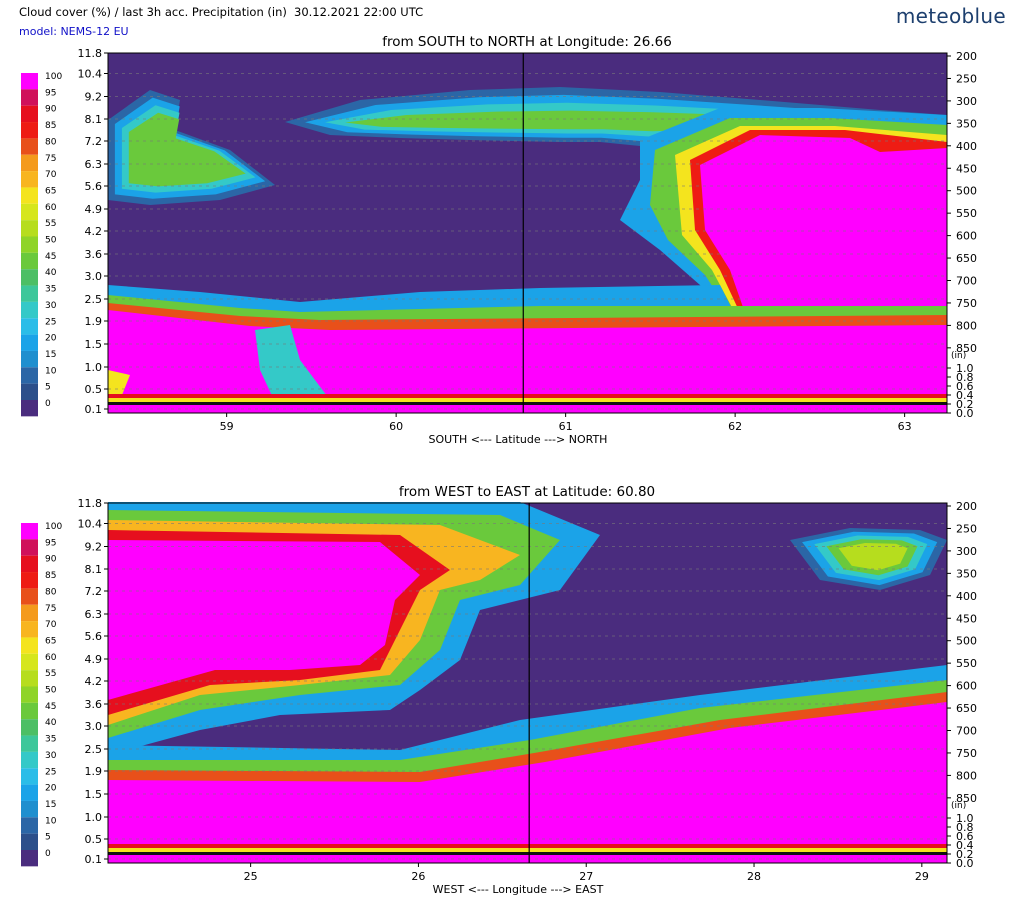  What do you see at coordinates (359, 12) in the screenshot?
I see `chart-datetime: 30.12.2021 22:00 UTC` at bounding box center [359, 12].